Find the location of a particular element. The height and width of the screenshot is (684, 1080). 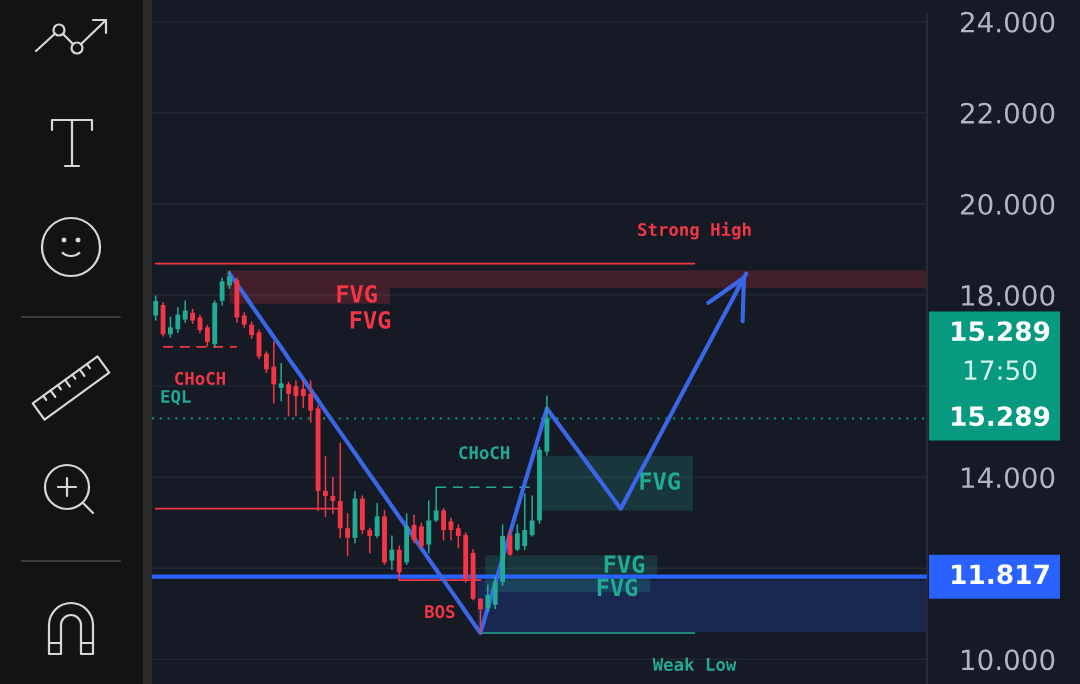

ref-line-label: 15.289 is located at coordinates (1001, 416).